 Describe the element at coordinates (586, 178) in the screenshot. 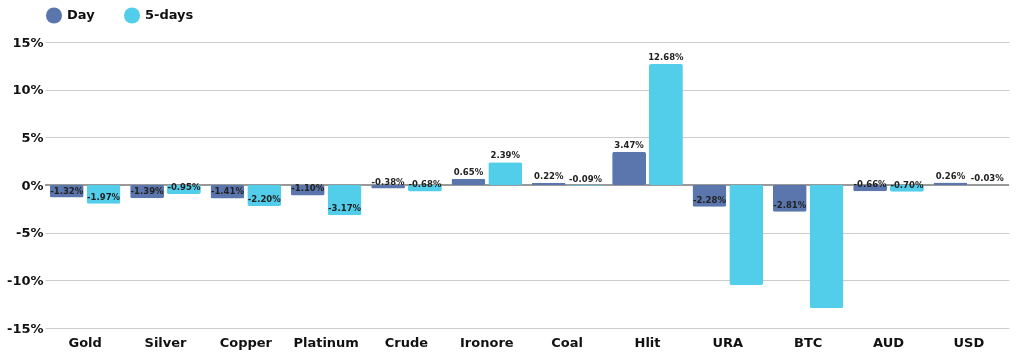

I see `data-label: -0.09%` at that location.